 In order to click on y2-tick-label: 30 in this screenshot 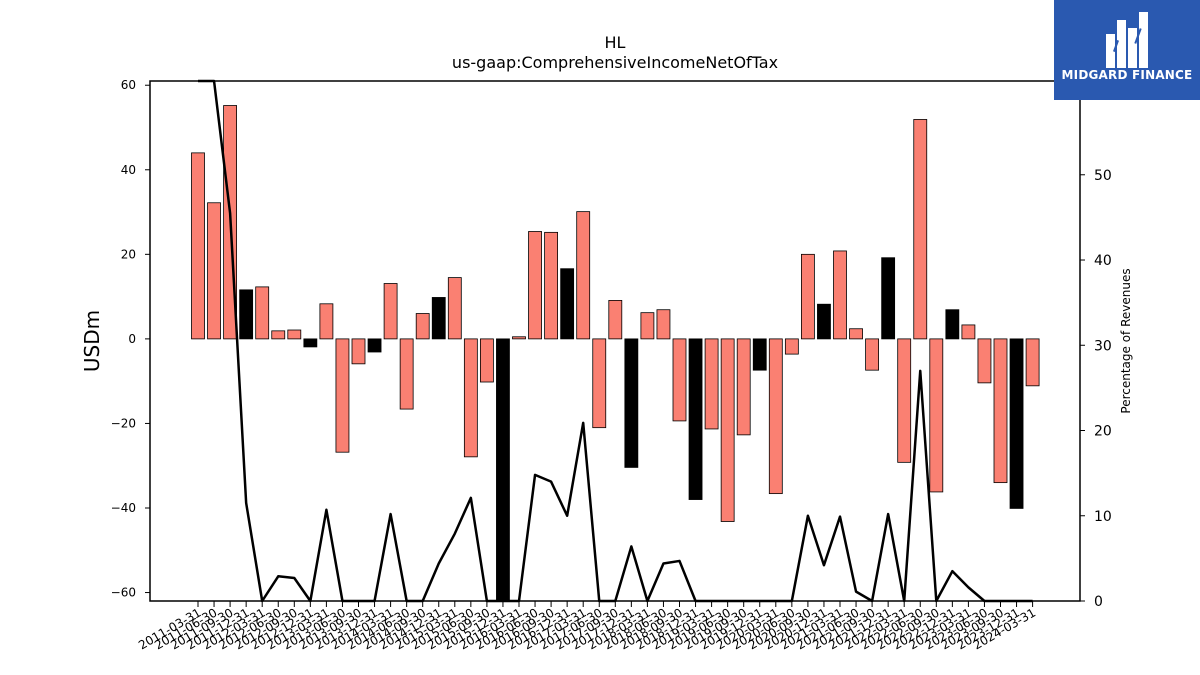, I will do `click(1103, 346)`.